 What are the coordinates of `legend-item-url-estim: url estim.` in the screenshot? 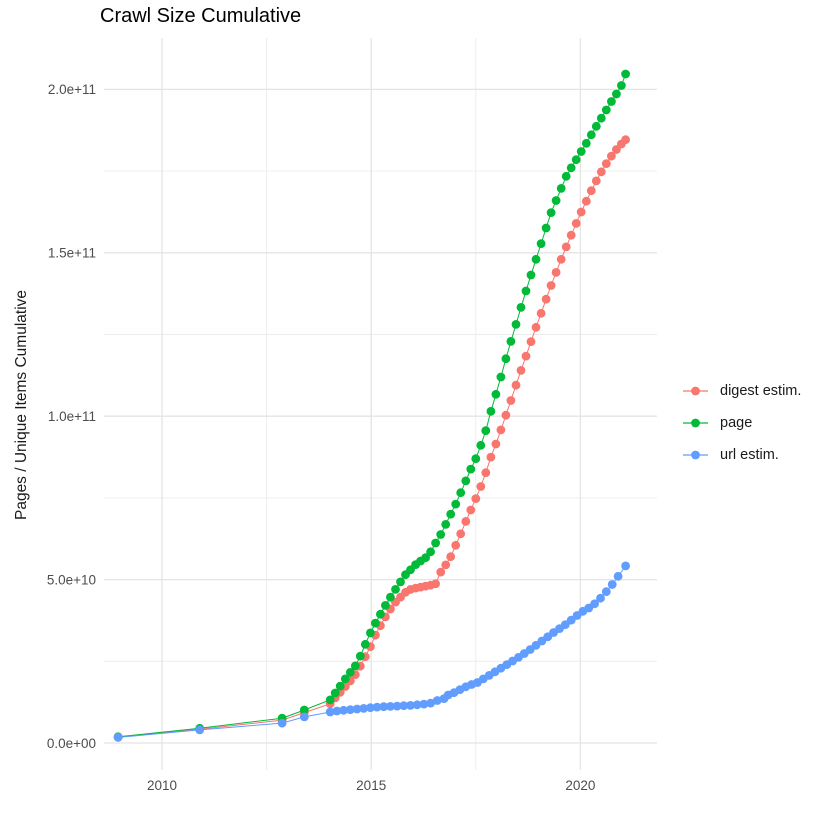 It's located at (741, 455).